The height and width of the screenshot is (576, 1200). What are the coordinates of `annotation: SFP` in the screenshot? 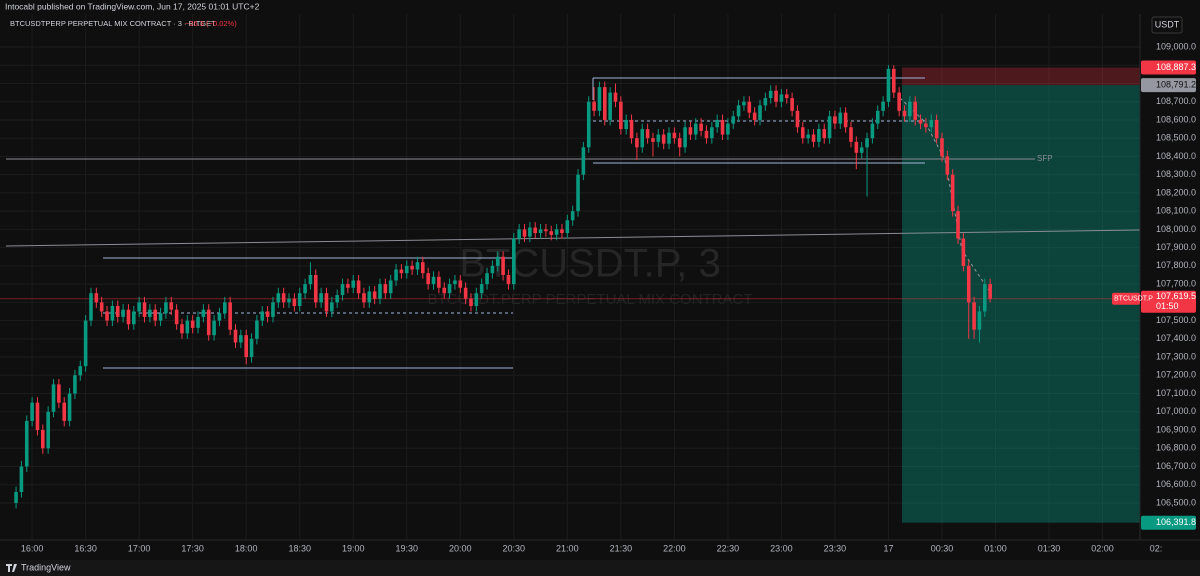 It's located at (1045, 158).